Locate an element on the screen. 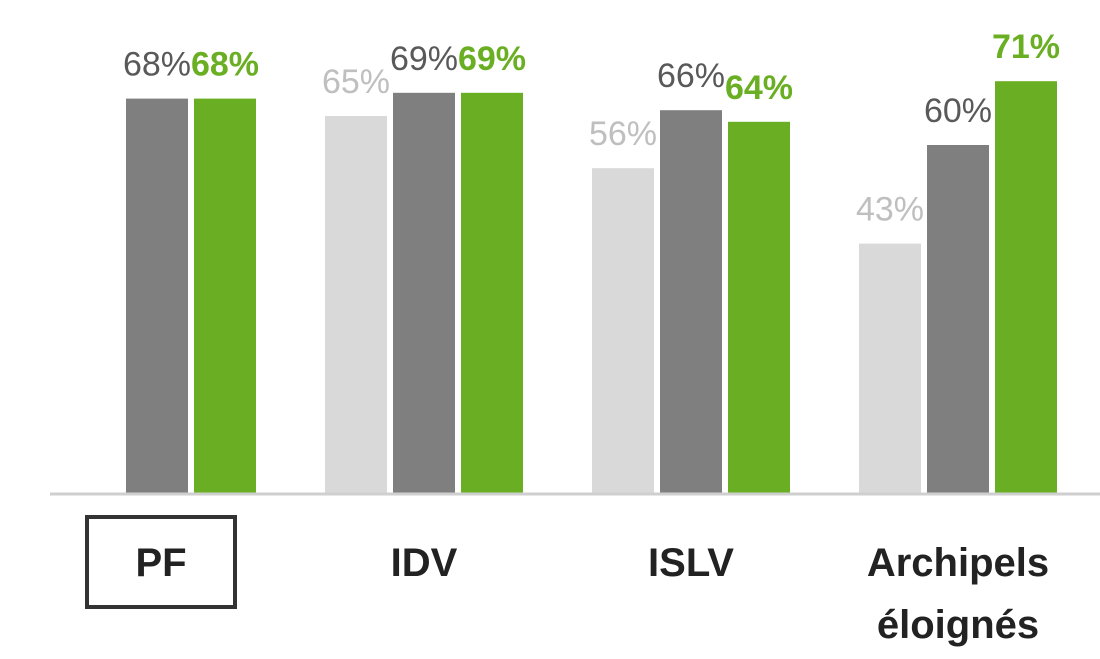  data-label: 66% is located at coordinates (691, 76).